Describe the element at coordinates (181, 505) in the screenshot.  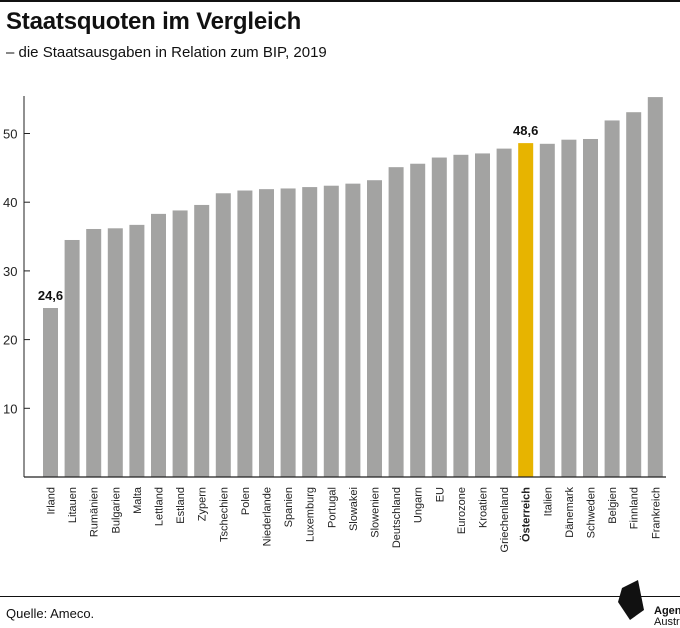
I see `x-tick-label: Estland` at that location.